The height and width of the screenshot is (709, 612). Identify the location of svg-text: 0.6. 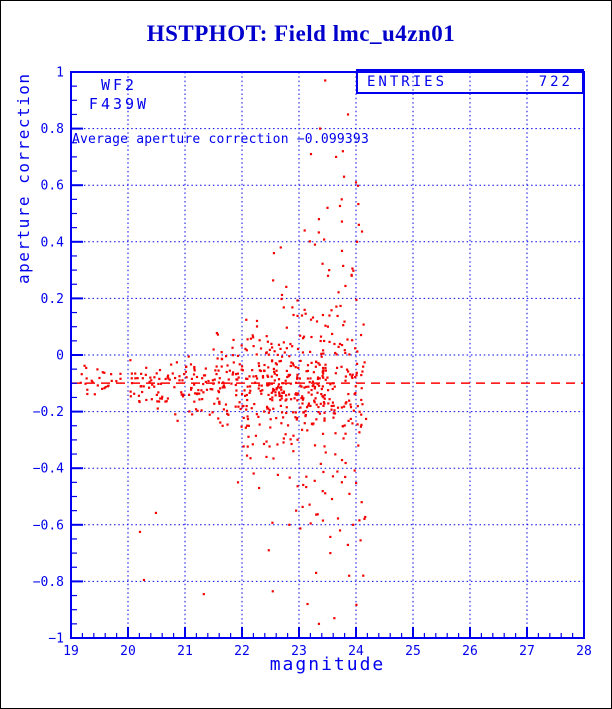
(52, 186).